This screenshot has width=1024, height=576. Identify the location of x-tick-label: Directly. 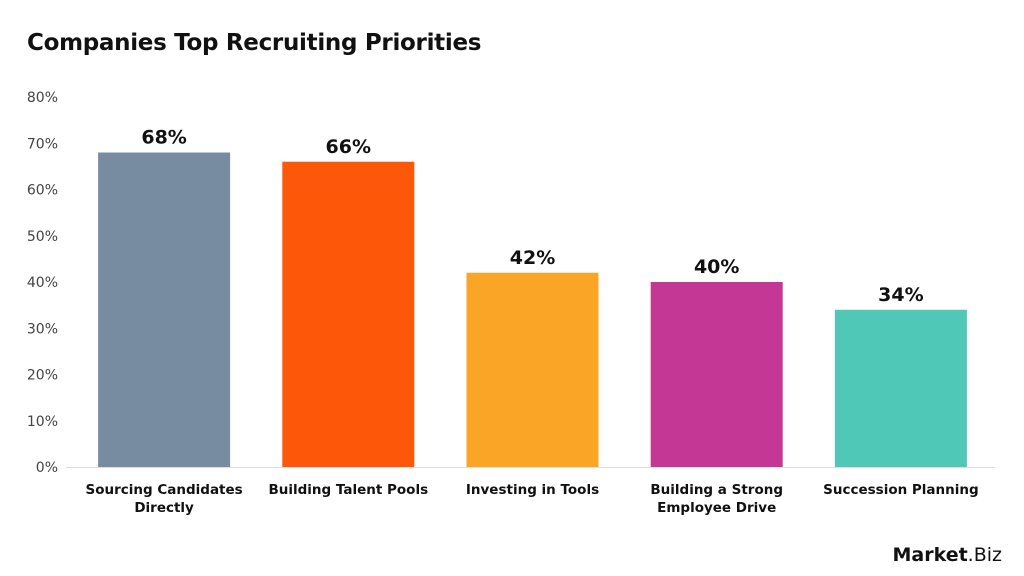
(164, 508).